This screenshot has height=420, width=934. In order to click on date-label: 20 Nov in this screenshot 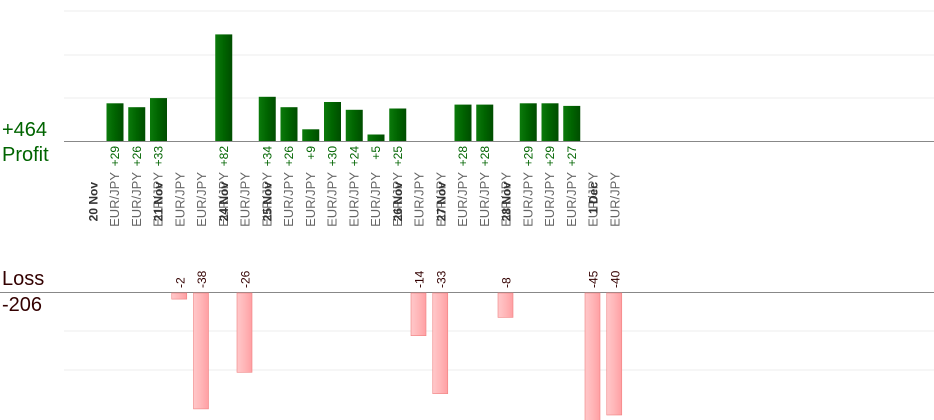, I will do `click(93, 202)`.